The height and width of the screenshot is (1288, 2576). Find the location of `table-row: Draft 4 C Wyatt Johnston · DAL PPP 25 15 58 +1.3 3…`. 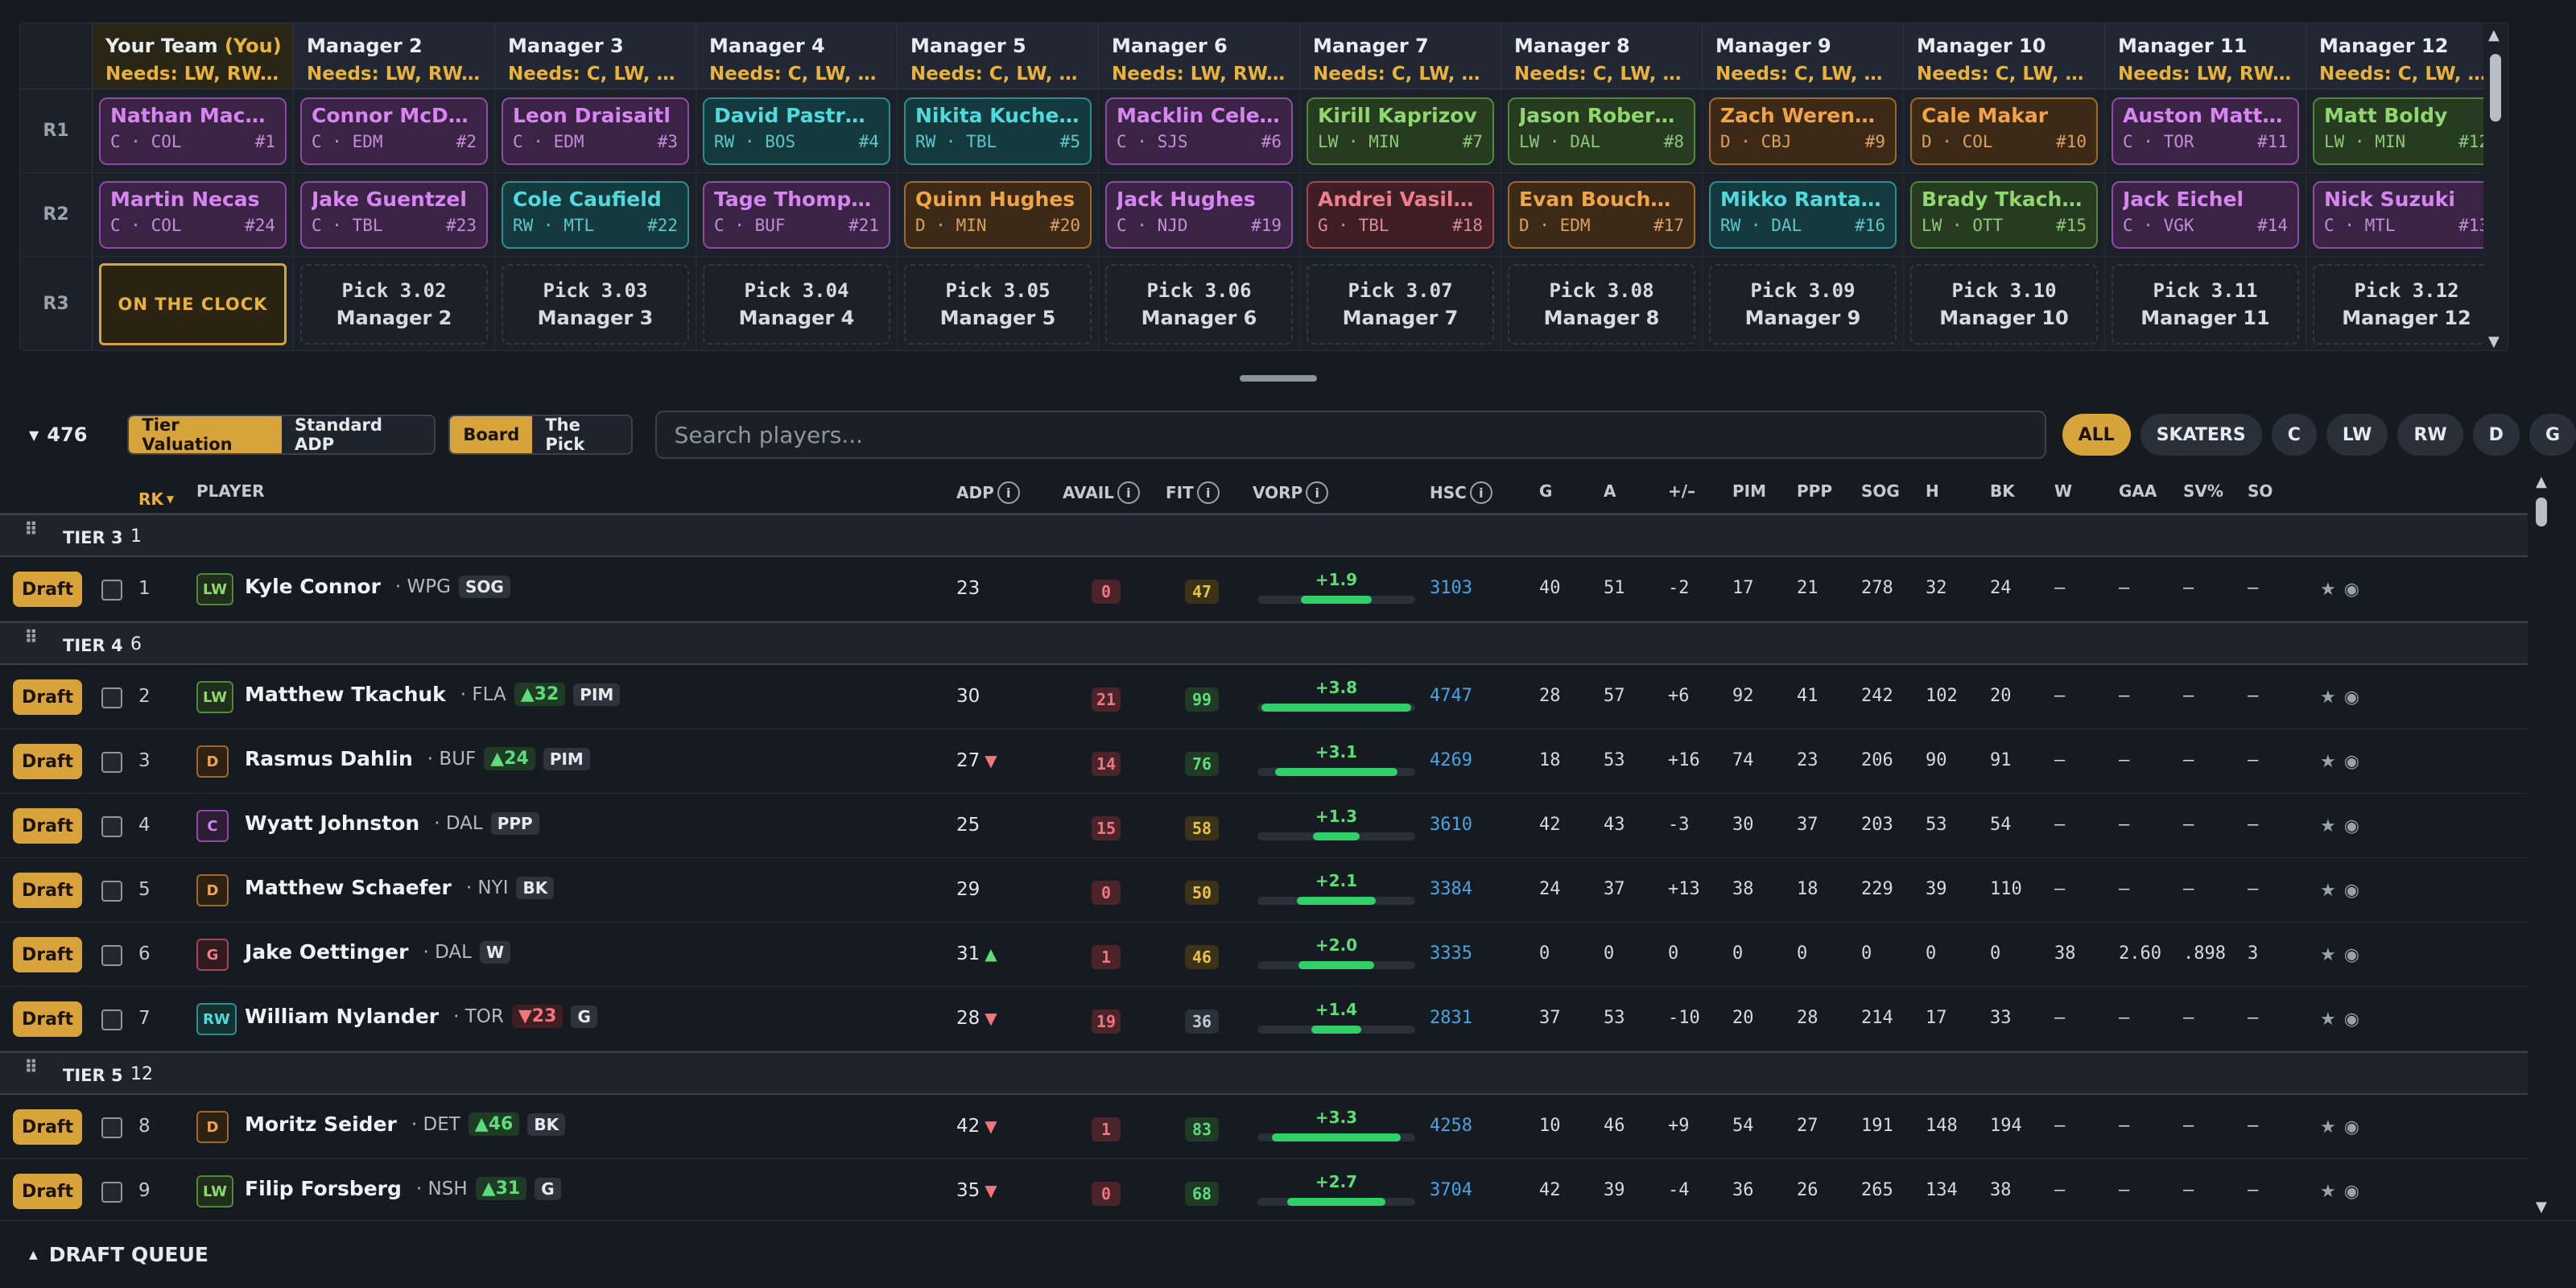

table-row: Draft 4 C Wyatt Johnston · DAL PPP 25 15 58 +1.3 3… is located at coordinates (1264, 826).